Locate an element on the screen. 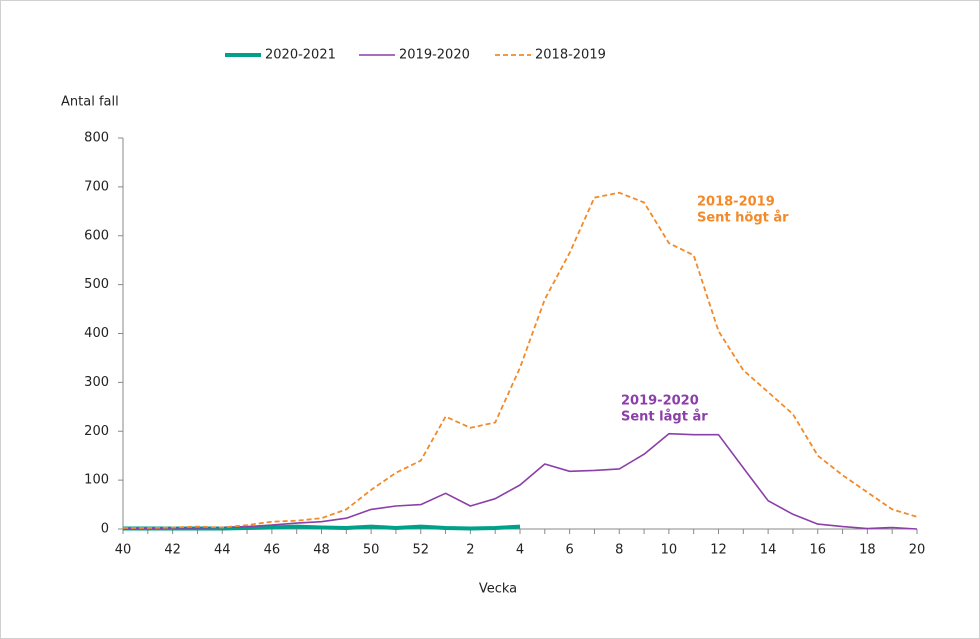  y-tick-label: 300 is located at coordinates (96, 382).